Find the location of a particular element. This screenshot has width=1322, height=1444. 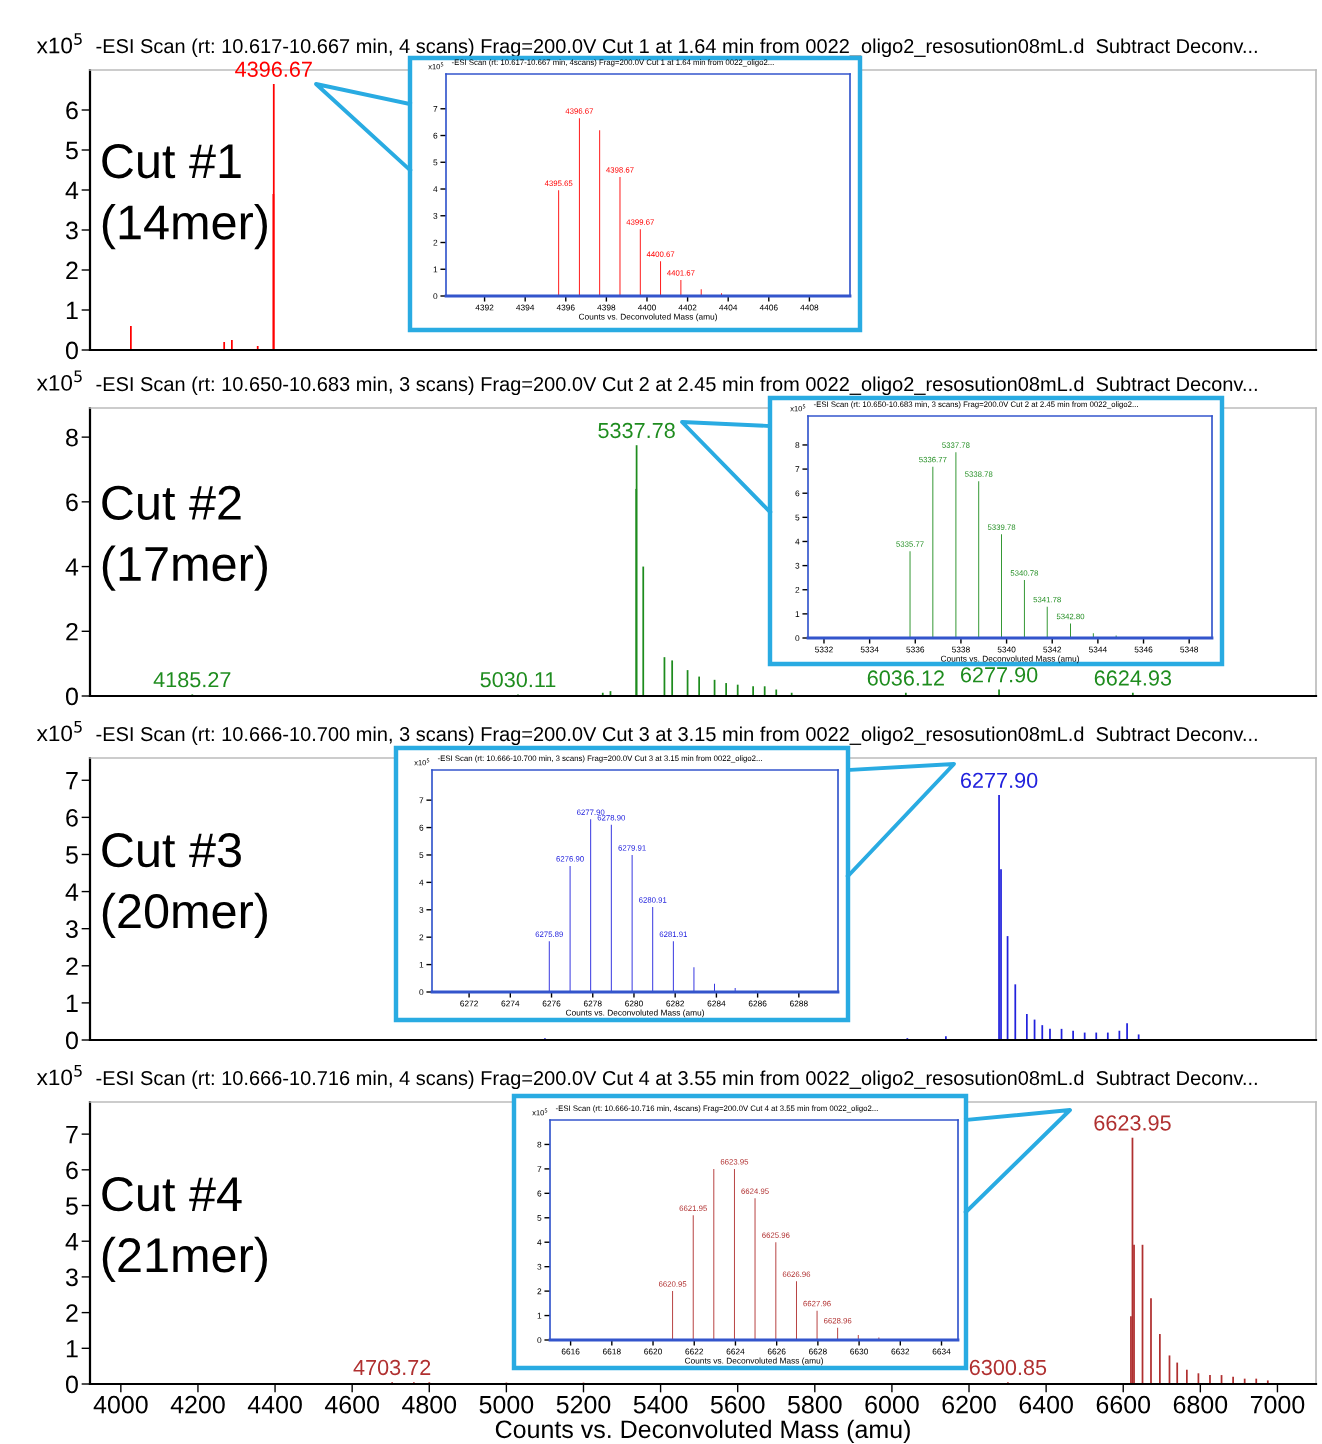

x-tick-label: 5600 is located at coordinates (737, 1404).